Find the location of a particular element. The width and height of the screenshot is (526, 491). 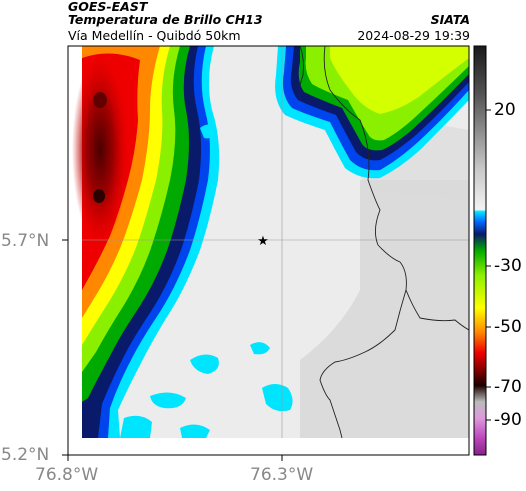

colorbar-label-neg30: -30 is located at coordinates (508, 266).